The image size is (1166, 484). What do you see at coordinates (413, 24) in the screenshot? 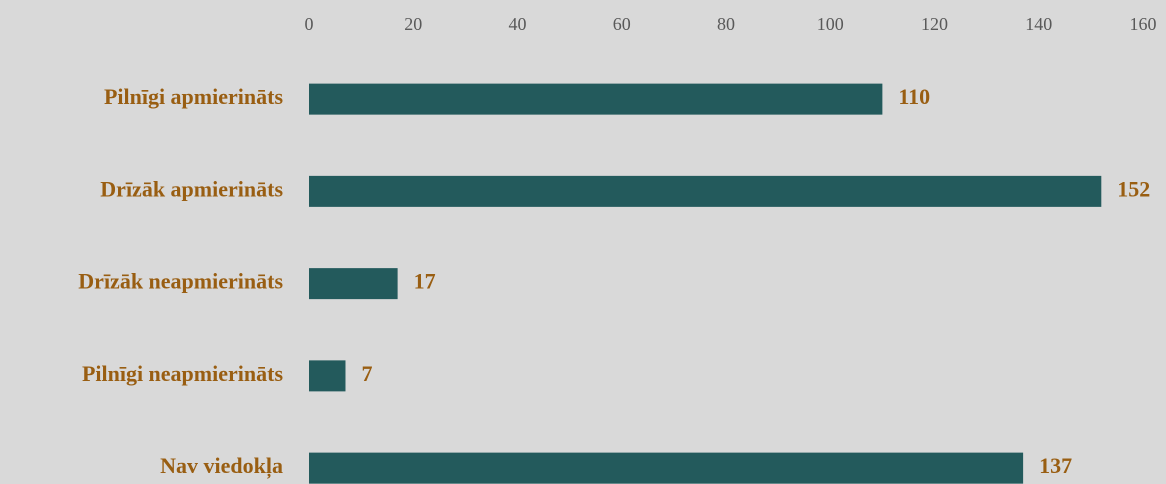
I see `x-tick-label: 20` at bounding box center [413, 24].